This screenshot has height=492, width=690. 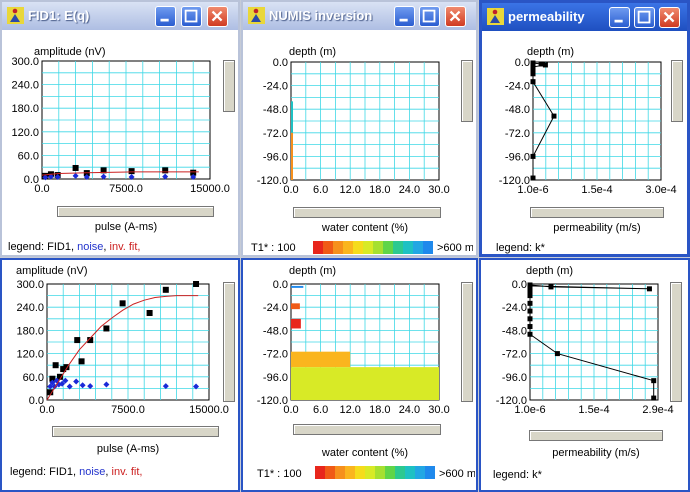 What do you see at coordinates (365, 228) in the screenshot?
I see `x-axis-label: water content (%)` at bounding box center [365, 228].